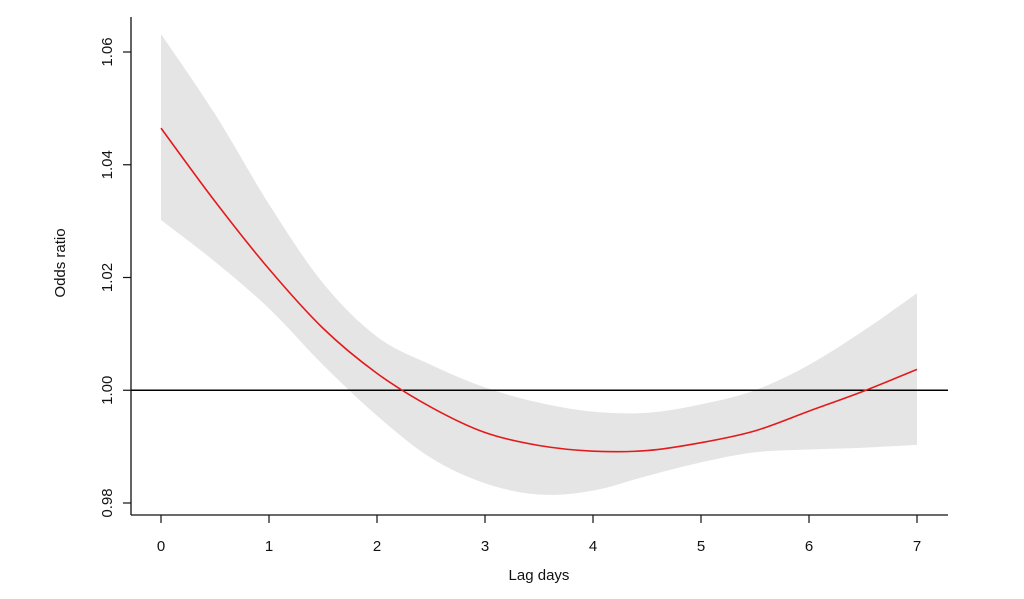 This screenshot has width=1024, height=599. What do you see at coordinates (107, 502) in the screenshot?
I see `y-tick-label: 0.98` at bounding box center [107, 502].